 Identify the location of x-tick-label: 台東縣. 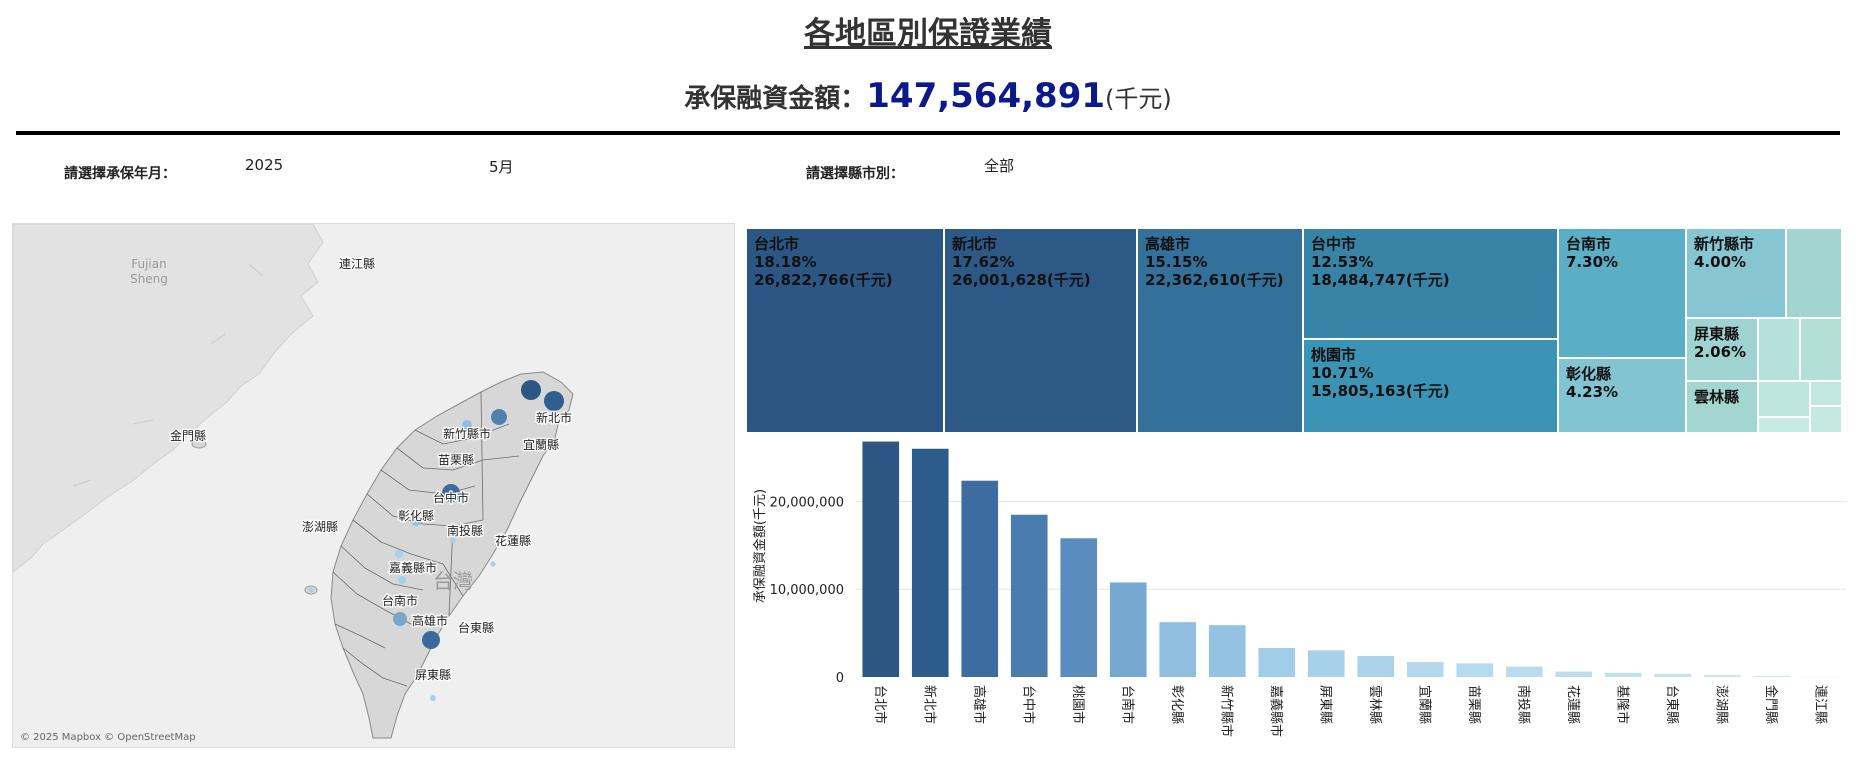
(1672, 704).